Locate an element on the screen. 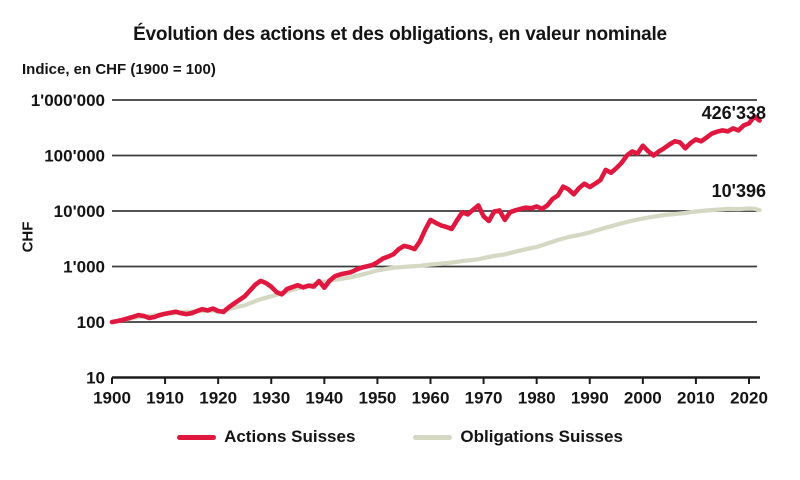  x-tick-label: 1900 is located at coordinates (112, 398).